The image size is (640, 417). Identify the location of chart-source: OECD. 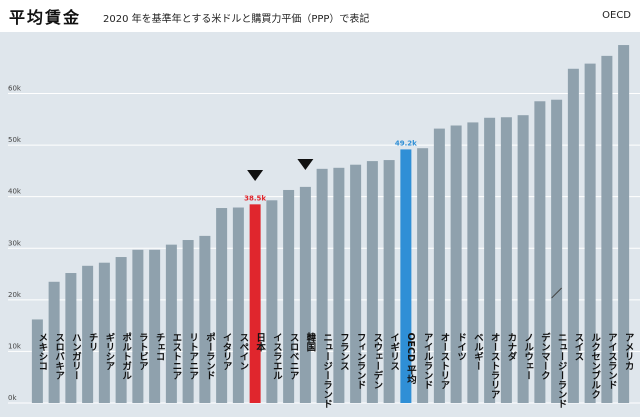
(616, 15).